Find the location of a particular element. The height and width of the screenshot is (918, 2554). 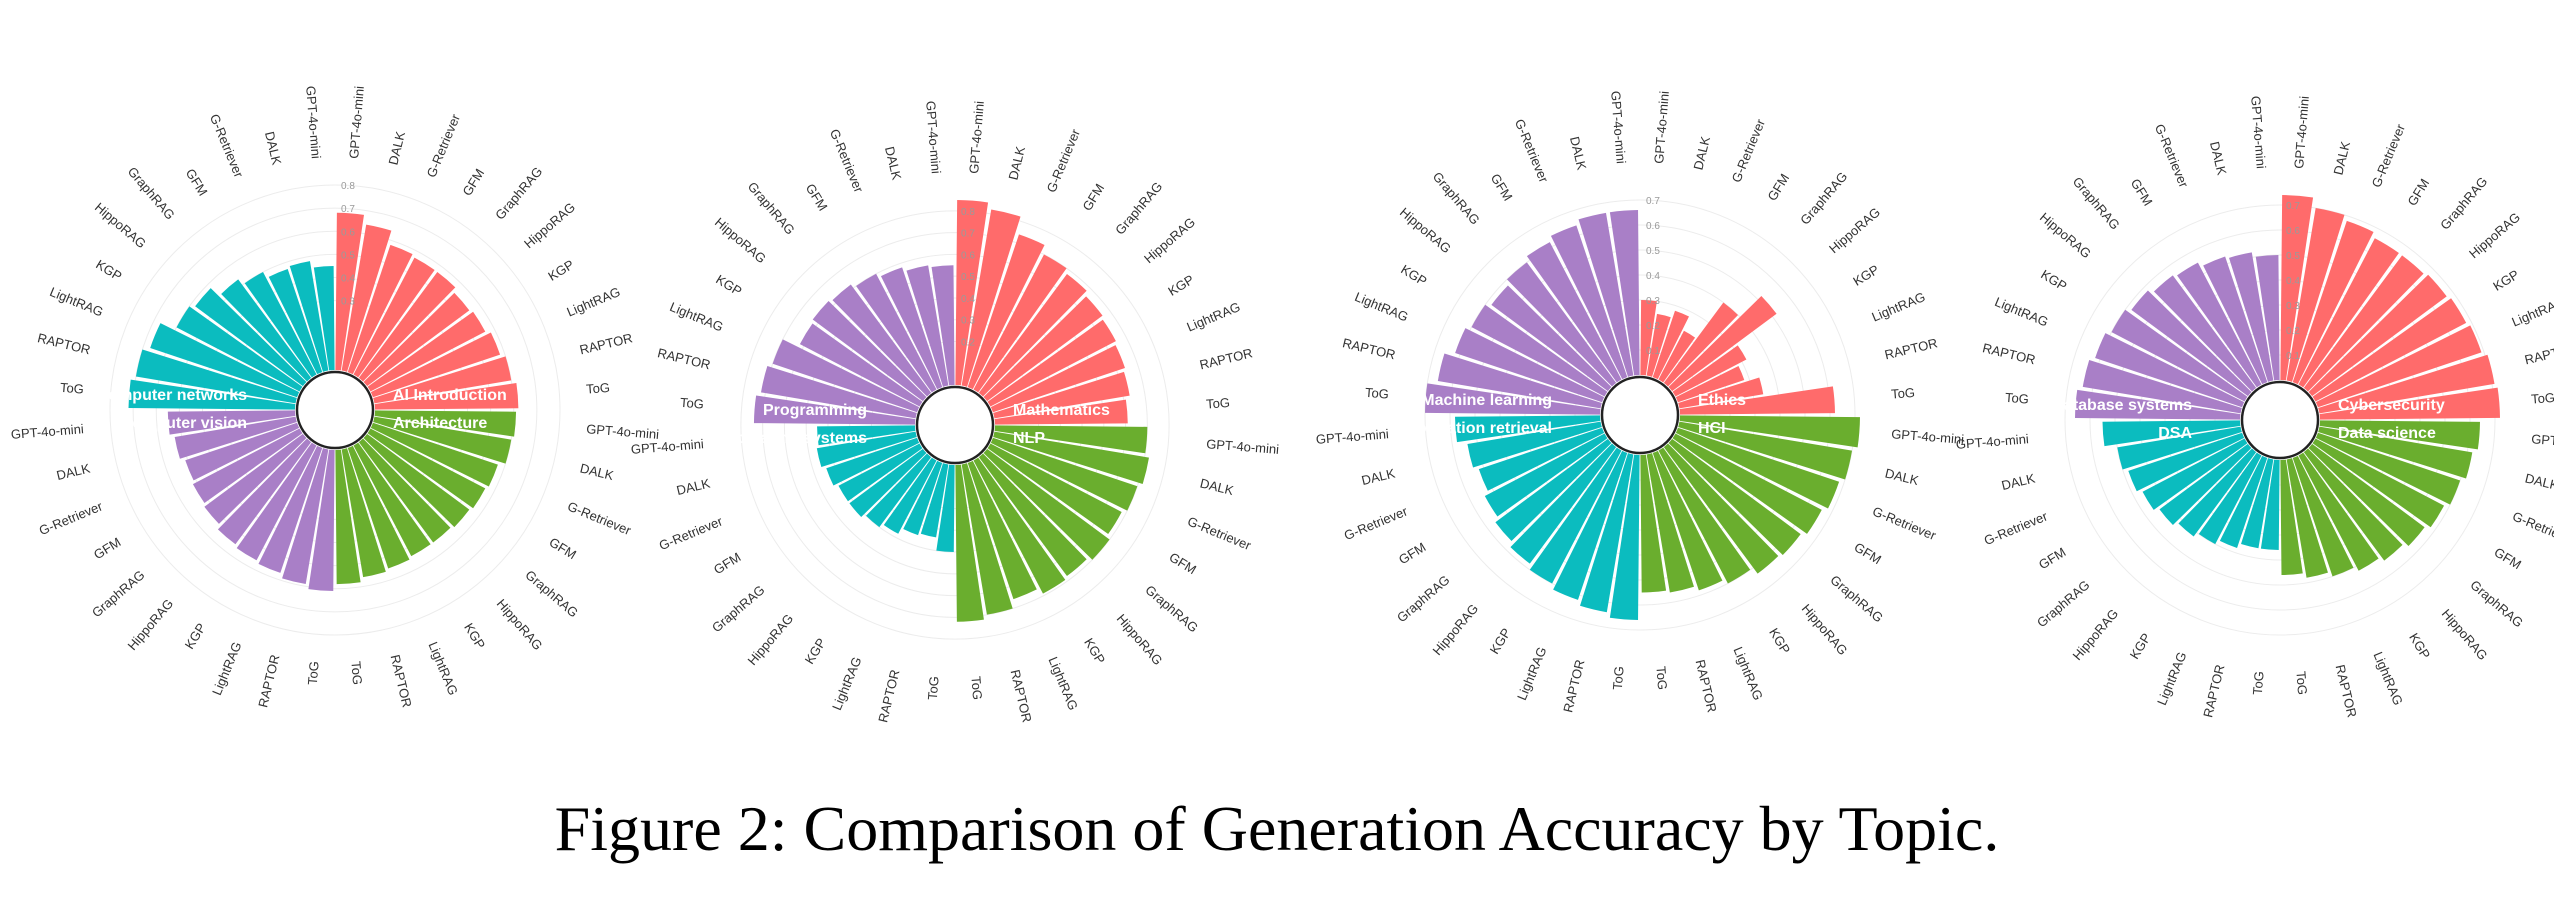

topic-label: Ethics is located at coordinates (1722, 400).